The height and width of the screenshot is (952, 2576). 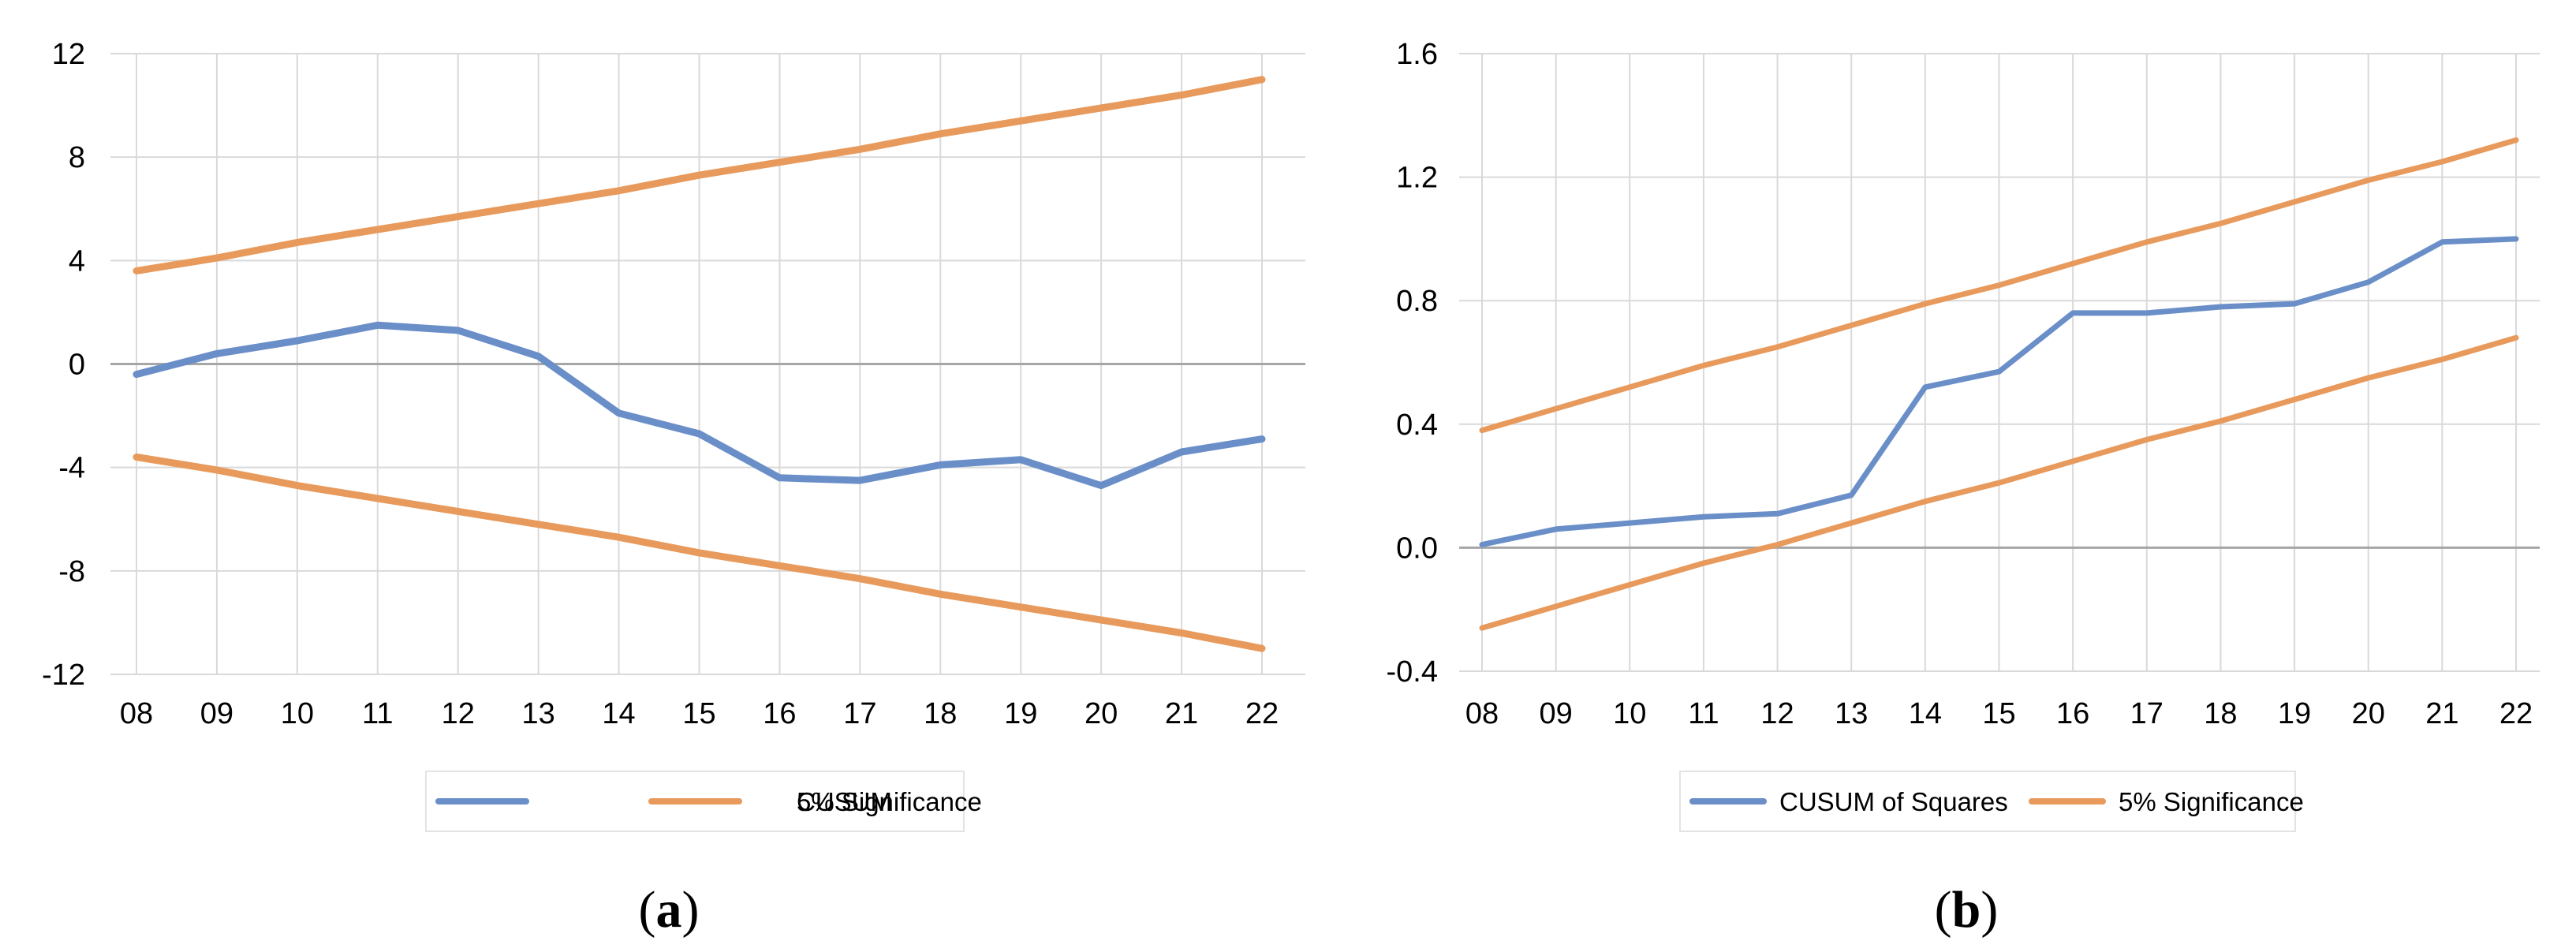 I want to click on panel-label: (a), so click(x=669, y=910).